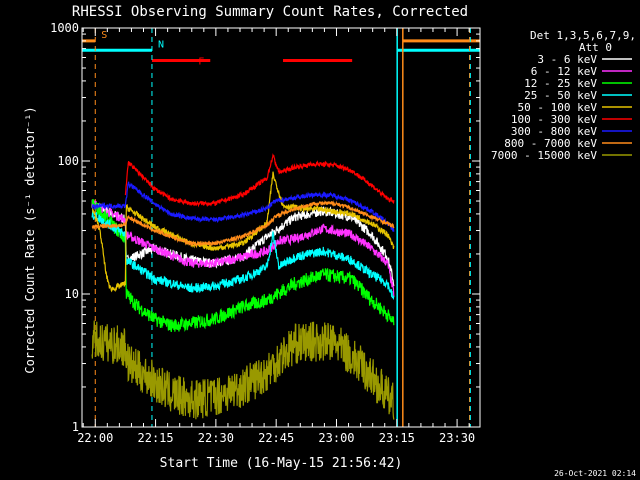 Image resolution: width=640 pixels, height=480 pixels. What do you see at coordinates (595, 47) in the screenshot?
I see `legend-header-line2: Att 0` at bounding box center [595, 47].